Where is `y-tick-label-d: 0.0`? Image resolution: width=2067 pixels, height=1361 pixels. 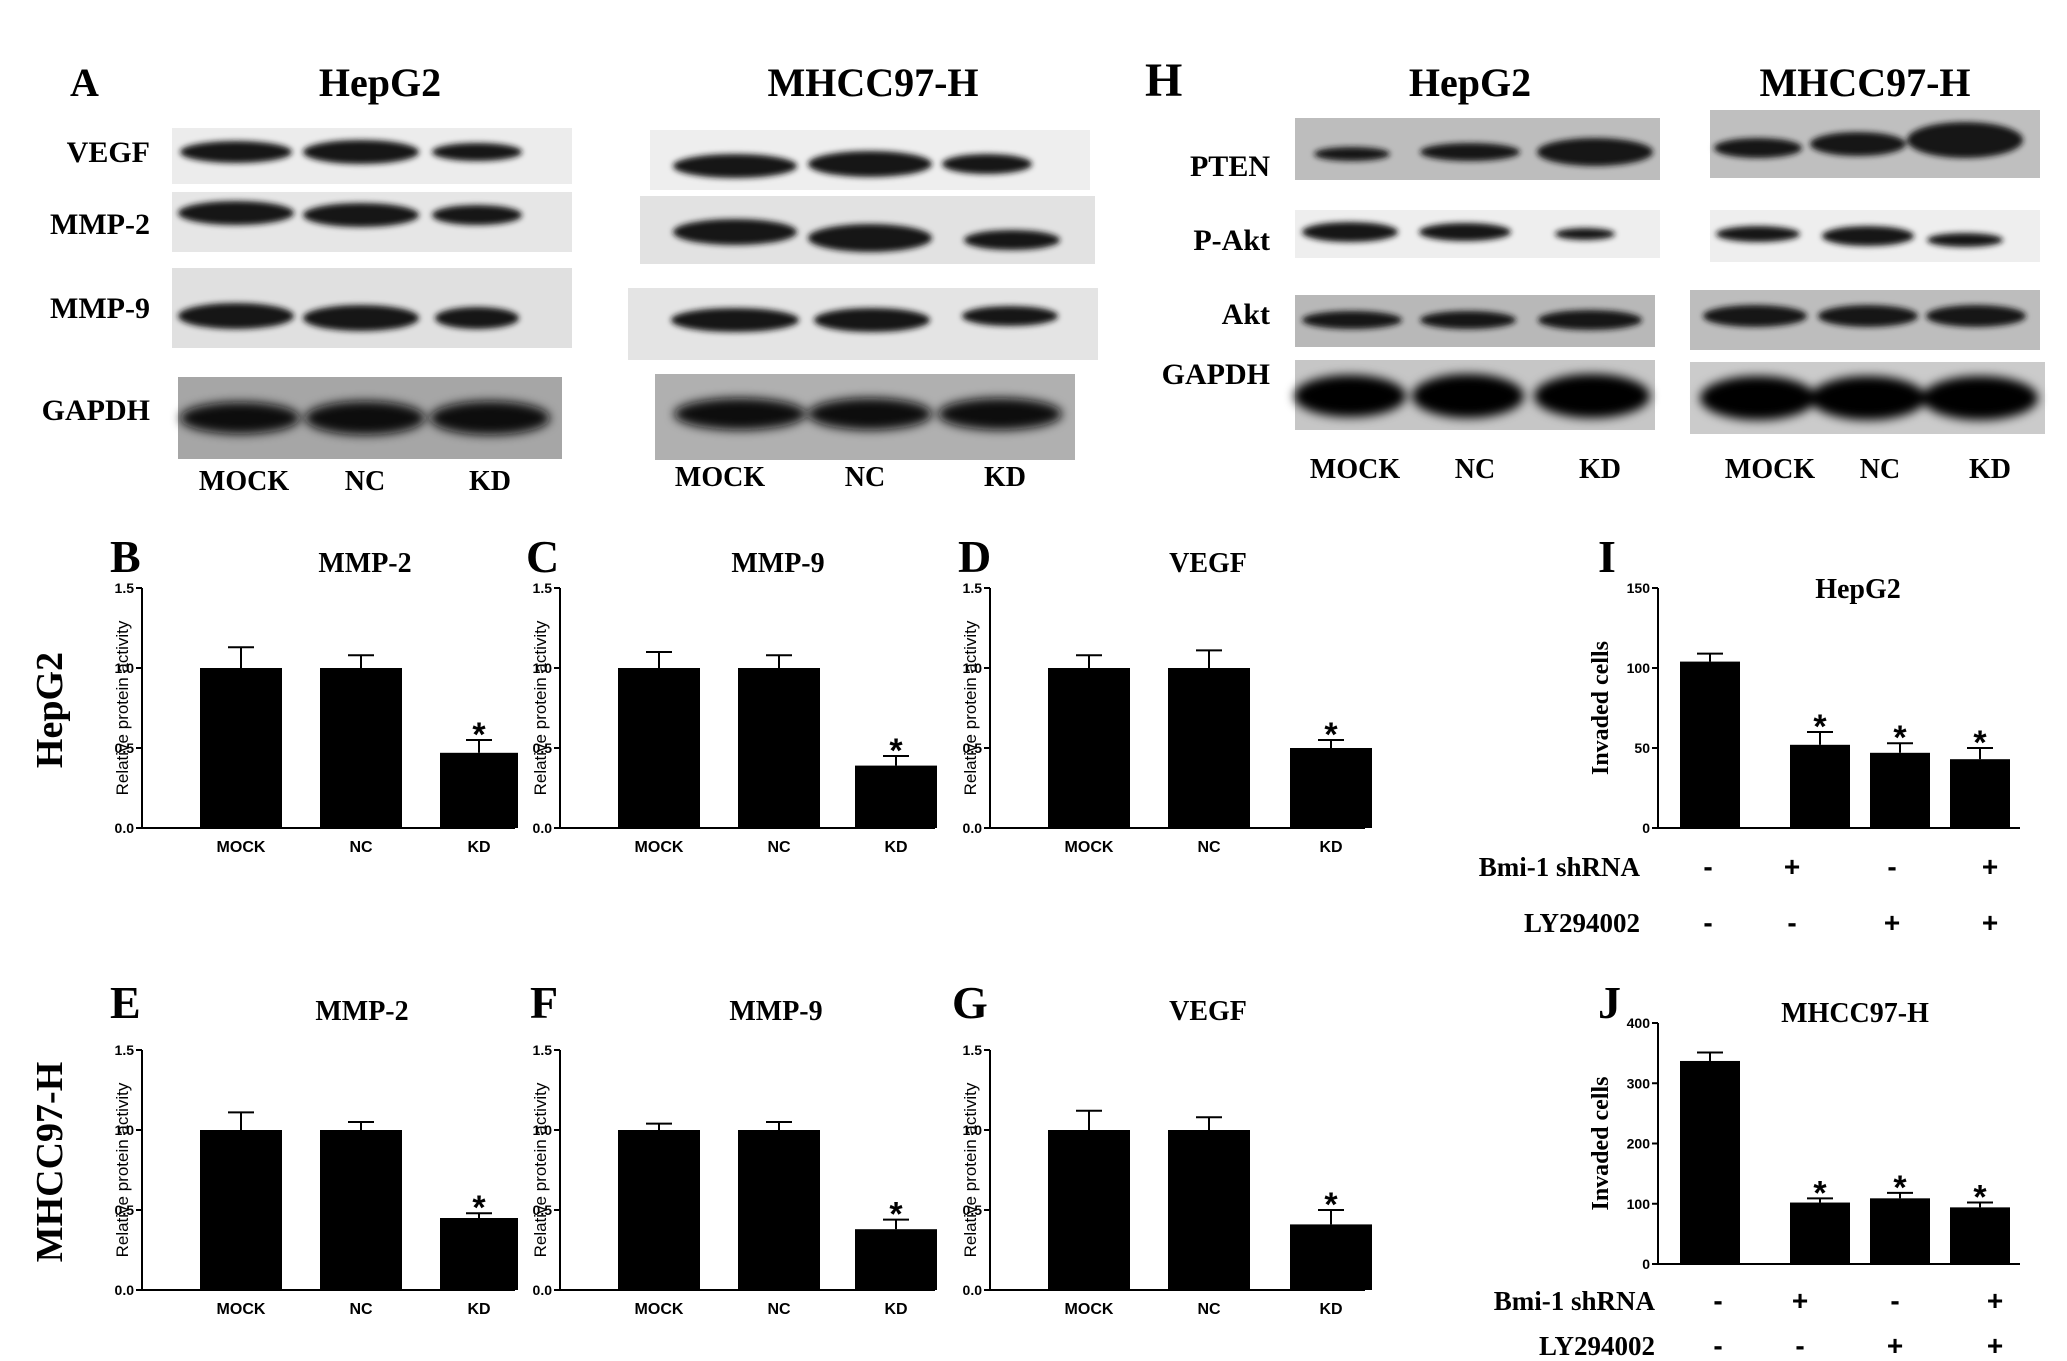
y-tick-label-d: 0.0 is located at coordinates (973, 828).